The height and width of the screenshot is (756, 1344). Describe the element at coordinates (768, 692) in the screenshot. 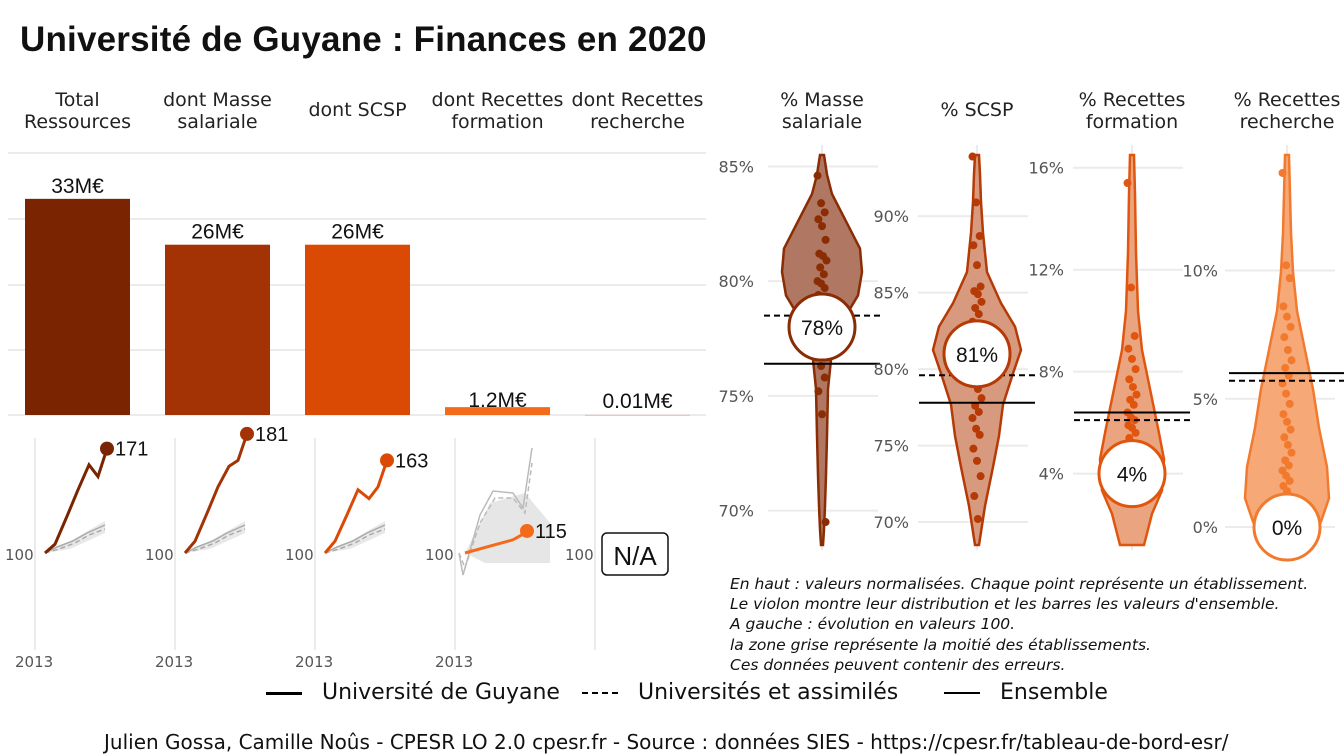

I see `legend-universites-label: Universités et assimilés` at that location.